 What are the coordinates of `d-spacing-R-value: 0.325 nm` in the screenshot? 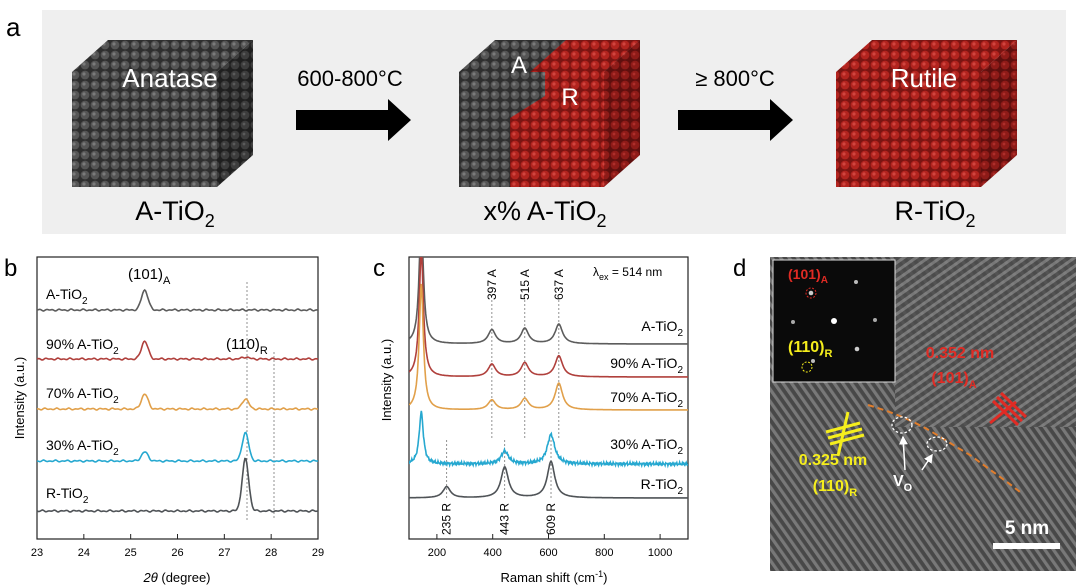 It's located at (833, 460).